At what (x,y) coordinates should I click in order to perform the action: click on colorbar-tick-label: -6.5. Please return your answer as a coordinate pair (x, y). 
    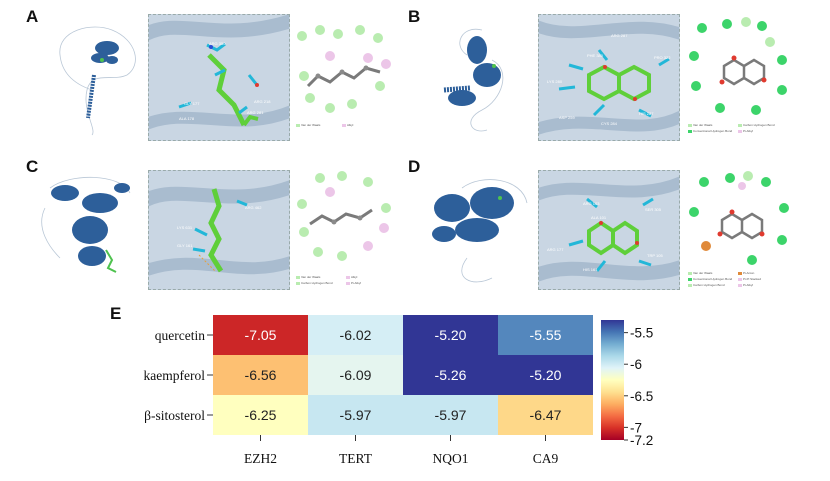
    Looking at the image, I should click on (641, 396).